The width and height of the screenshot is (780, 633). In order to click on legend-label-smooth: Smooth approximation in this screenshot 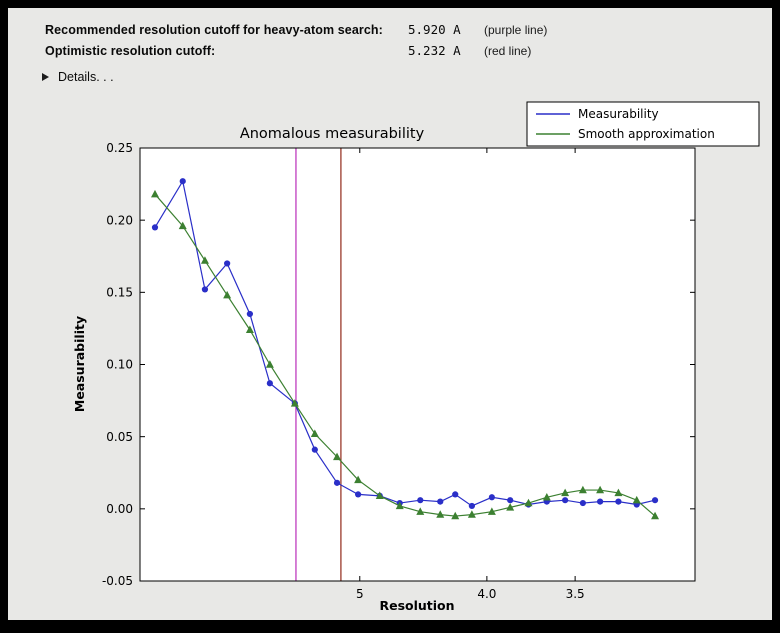, I will do `click(646, 134)`.